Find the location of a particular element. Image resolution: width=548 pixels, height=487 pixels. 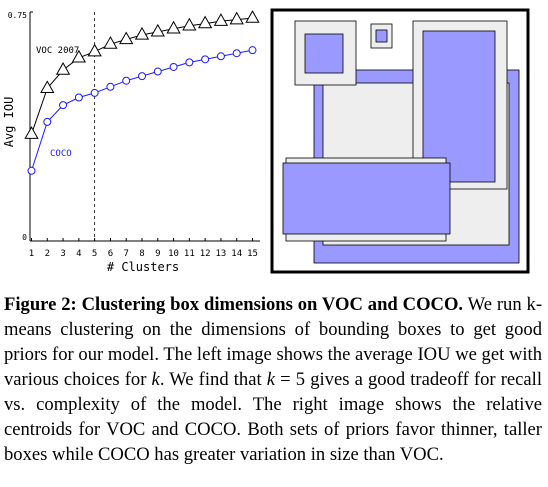

x-tick-label: 4 is located at coordinates (78, 254).